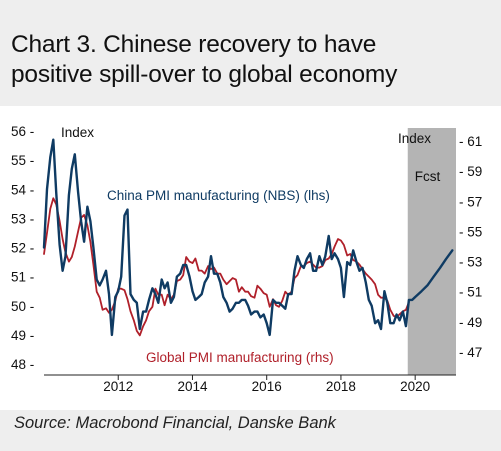  Describe the element at coordinates (415, 386) in the screenshot. I see `x-tick-label: 2020` at that location.